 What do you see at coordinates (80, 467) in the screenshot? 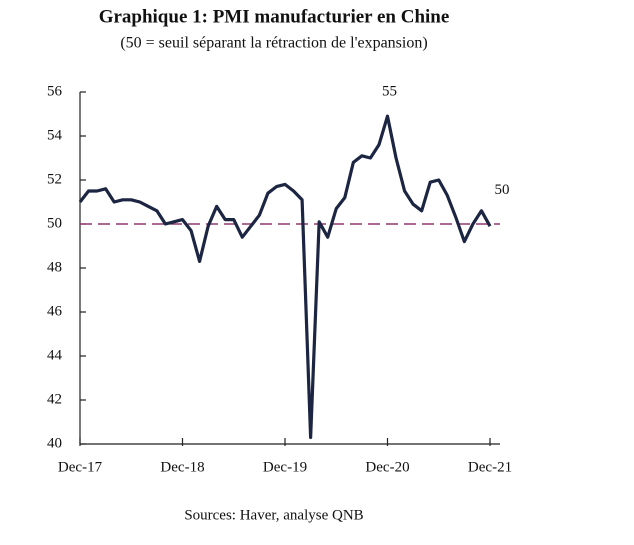
I see `x-tick-label: Dec-17` at bounding box center [80, 467].